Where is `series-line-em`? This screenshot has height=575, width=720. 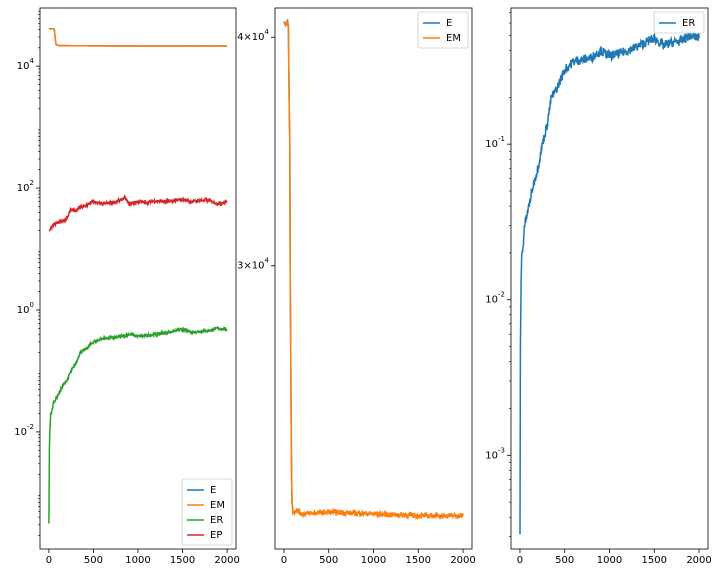 series-line-em is located at coordinates (138, 37).